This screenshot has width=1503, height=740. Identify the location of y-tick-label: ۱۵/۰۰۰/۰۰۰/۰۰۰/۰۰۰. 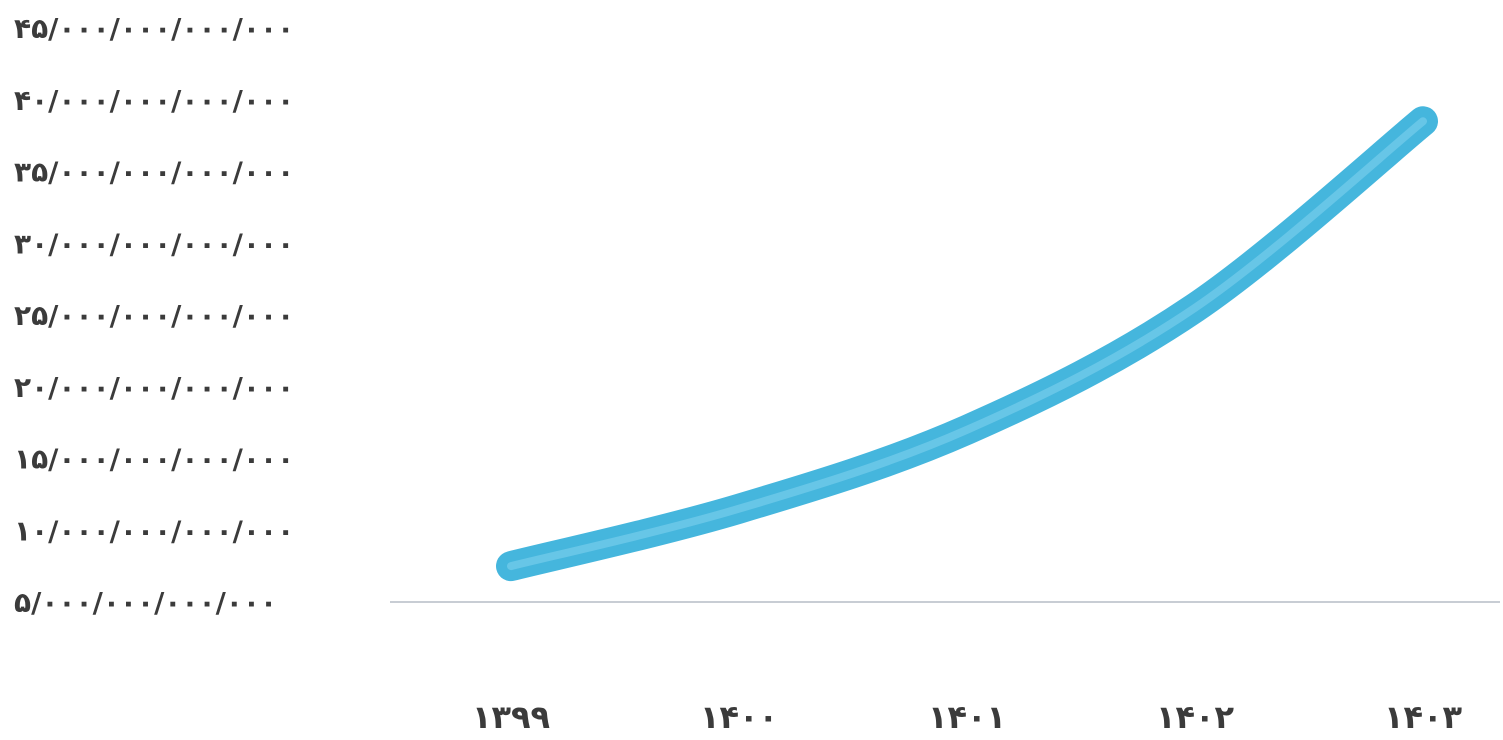
(154, 459).